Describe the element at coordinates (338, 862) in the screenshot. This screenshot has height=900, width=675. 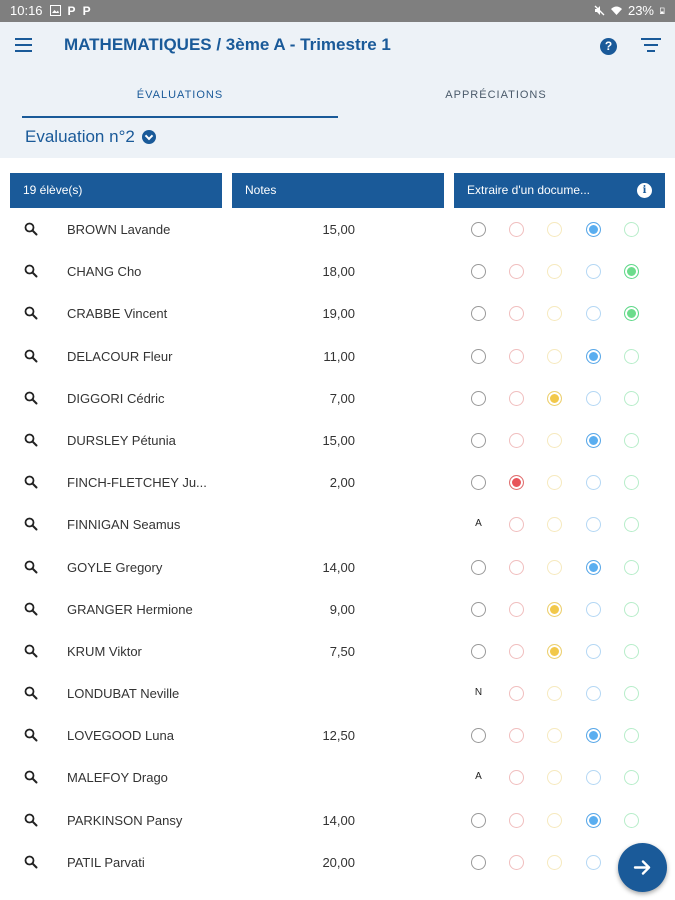
I see `student-grade: 20,00` at that location.